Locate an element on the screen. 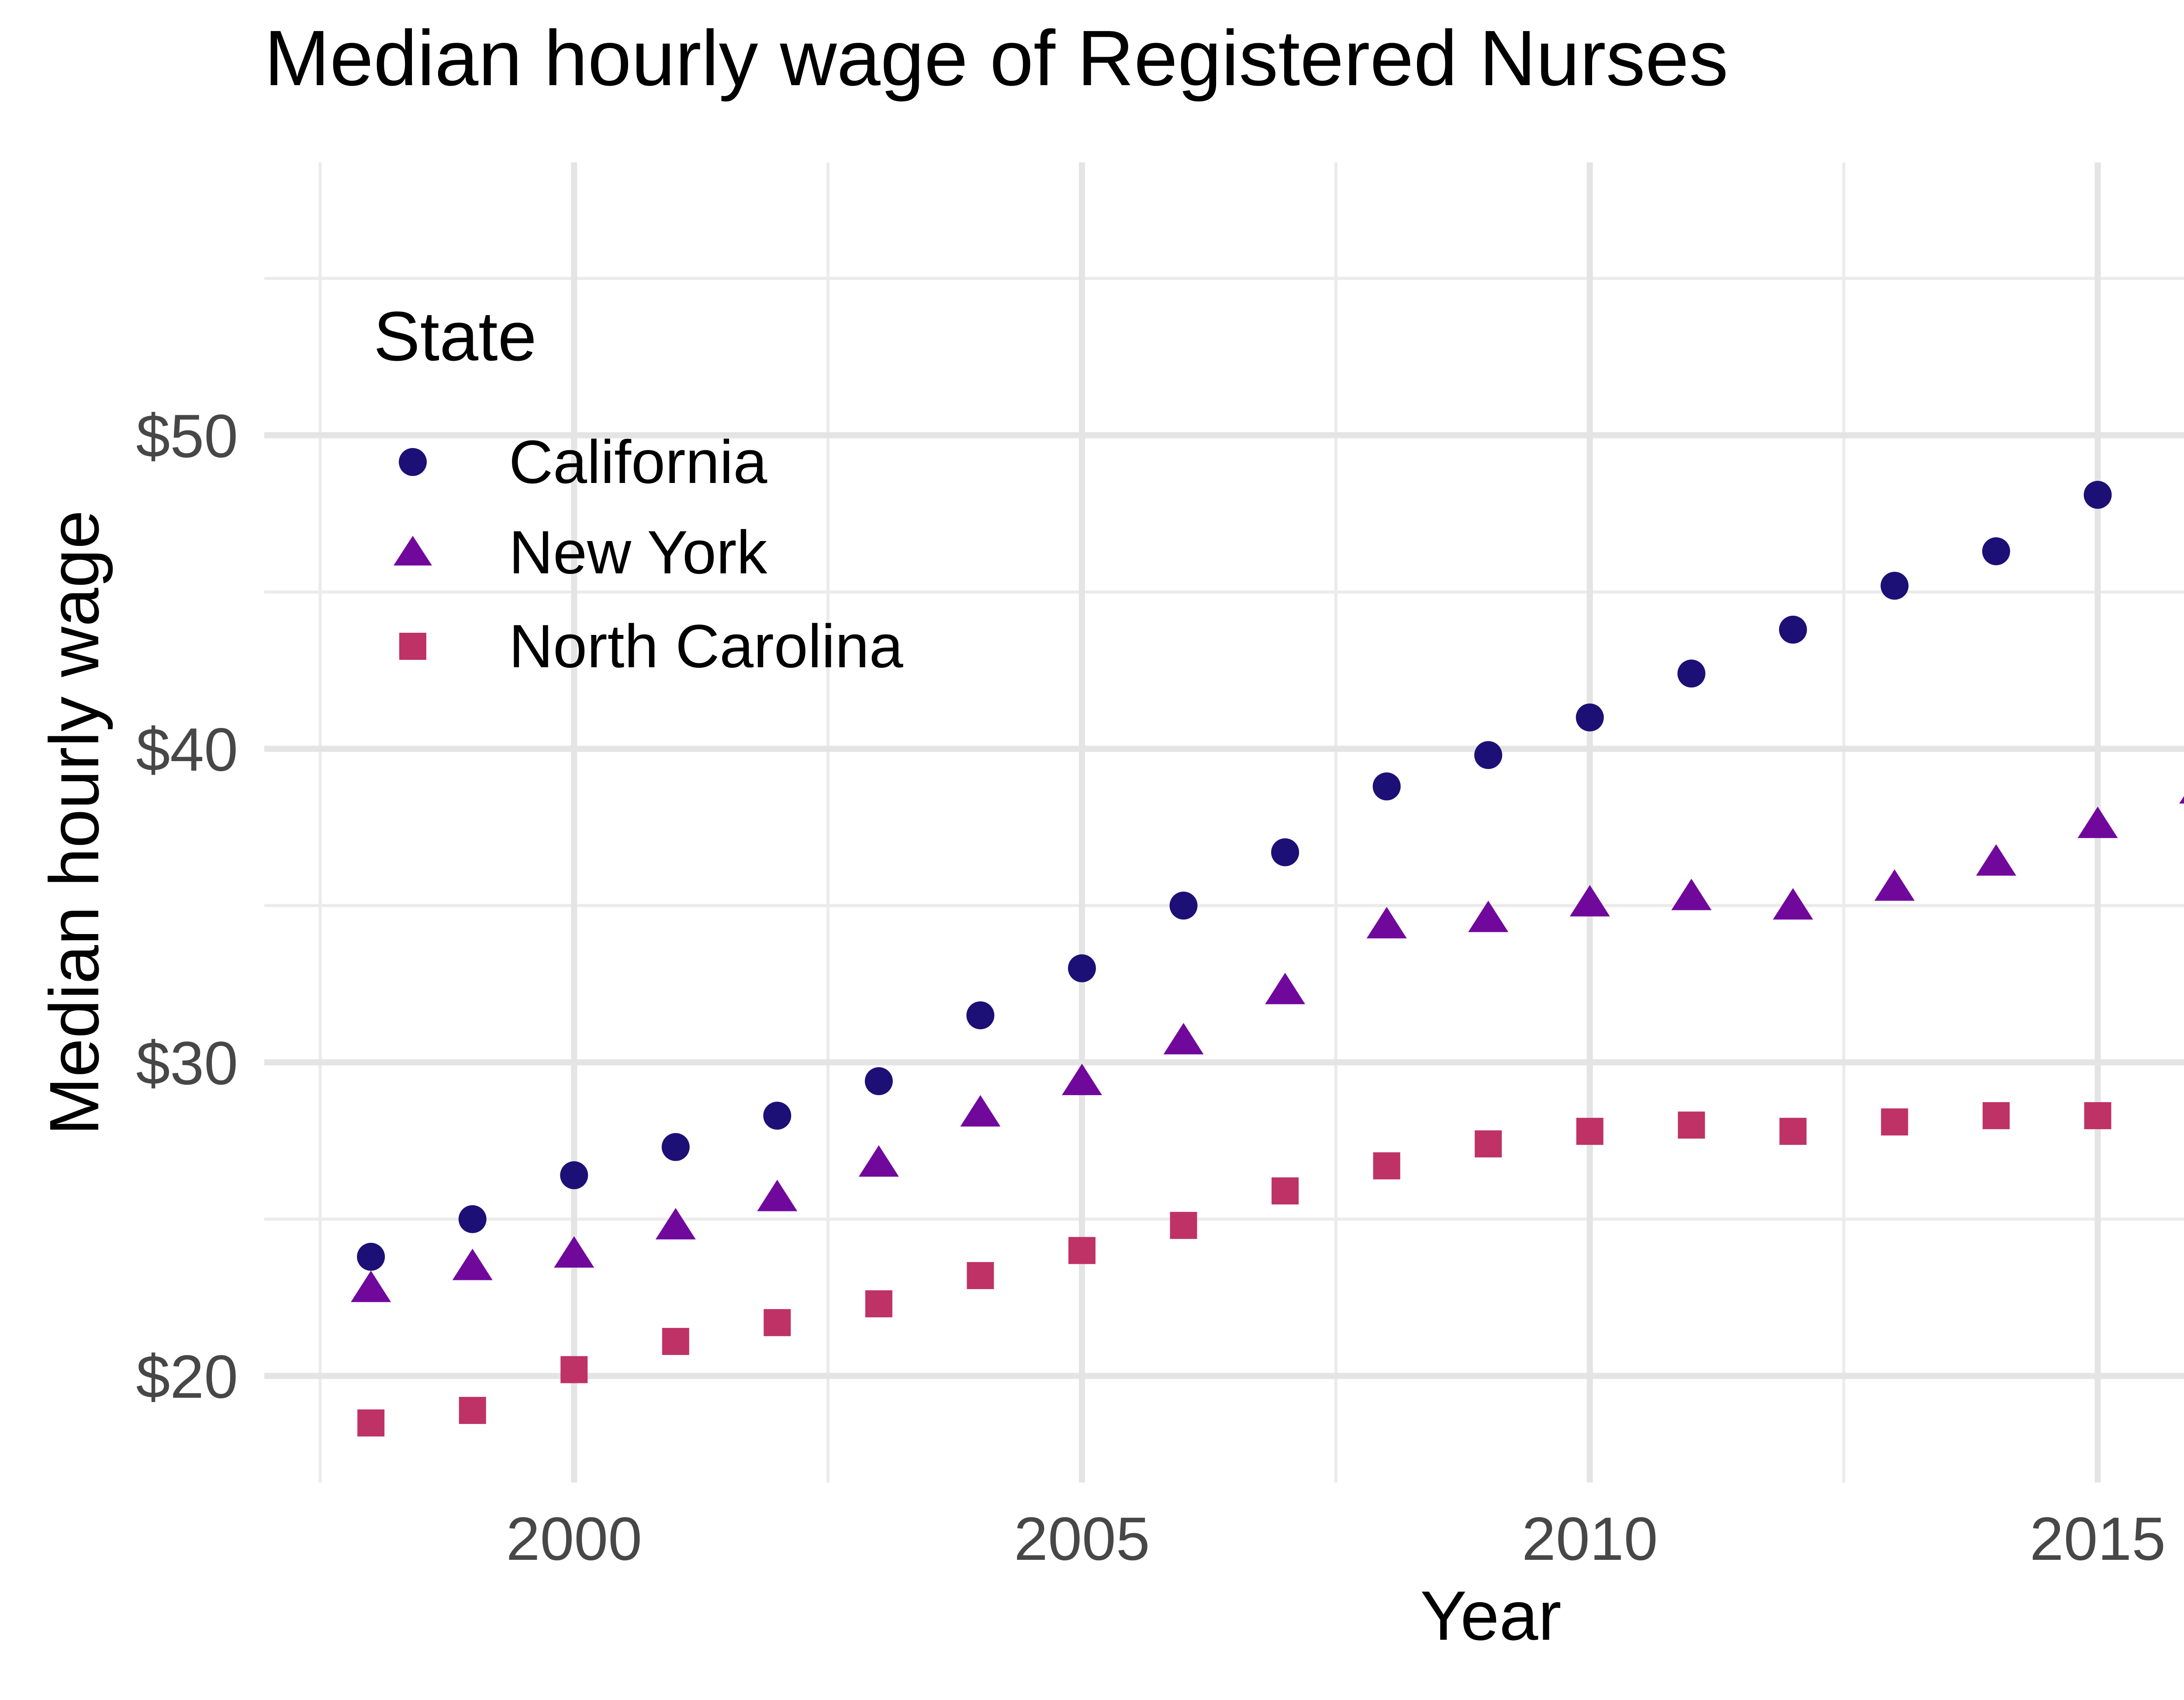  legend-item-new-york: New York is located at coordinates (570, 552).